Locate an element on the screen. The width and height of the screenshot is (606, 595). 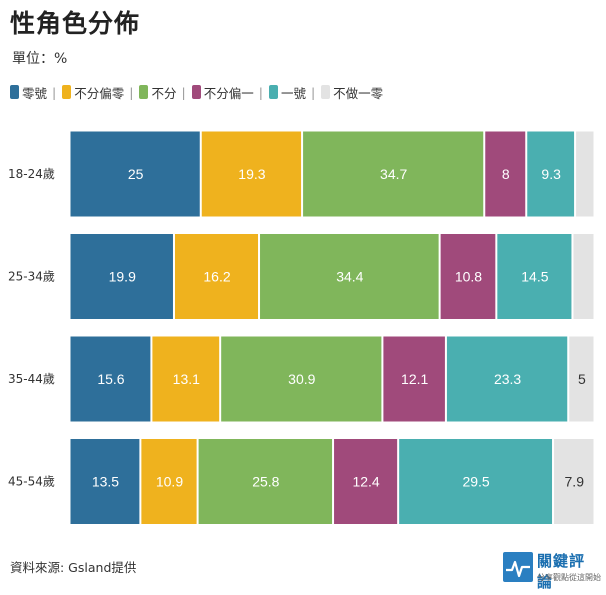
category-label: 35-44歲 is located at coordinates (31, 379).